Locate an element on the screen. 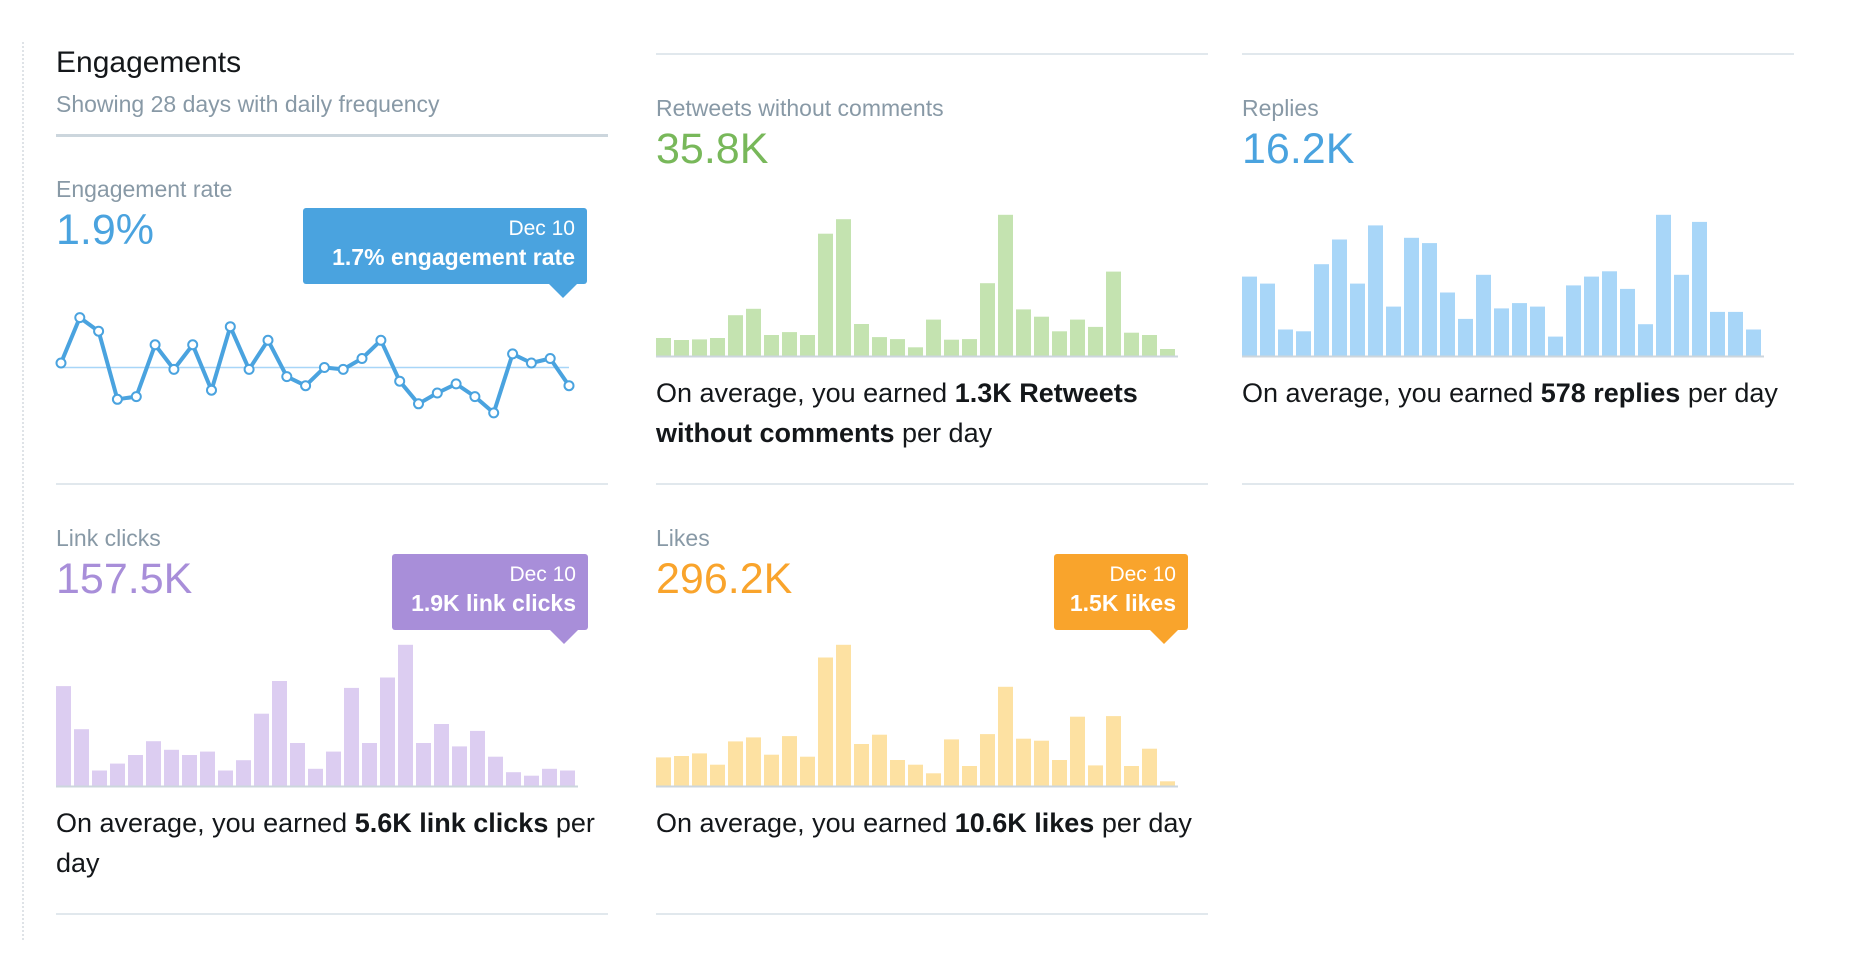 This screenshot has width=1850, height=970. engagement-rate-line-chart is located at coordinates (318, 363).